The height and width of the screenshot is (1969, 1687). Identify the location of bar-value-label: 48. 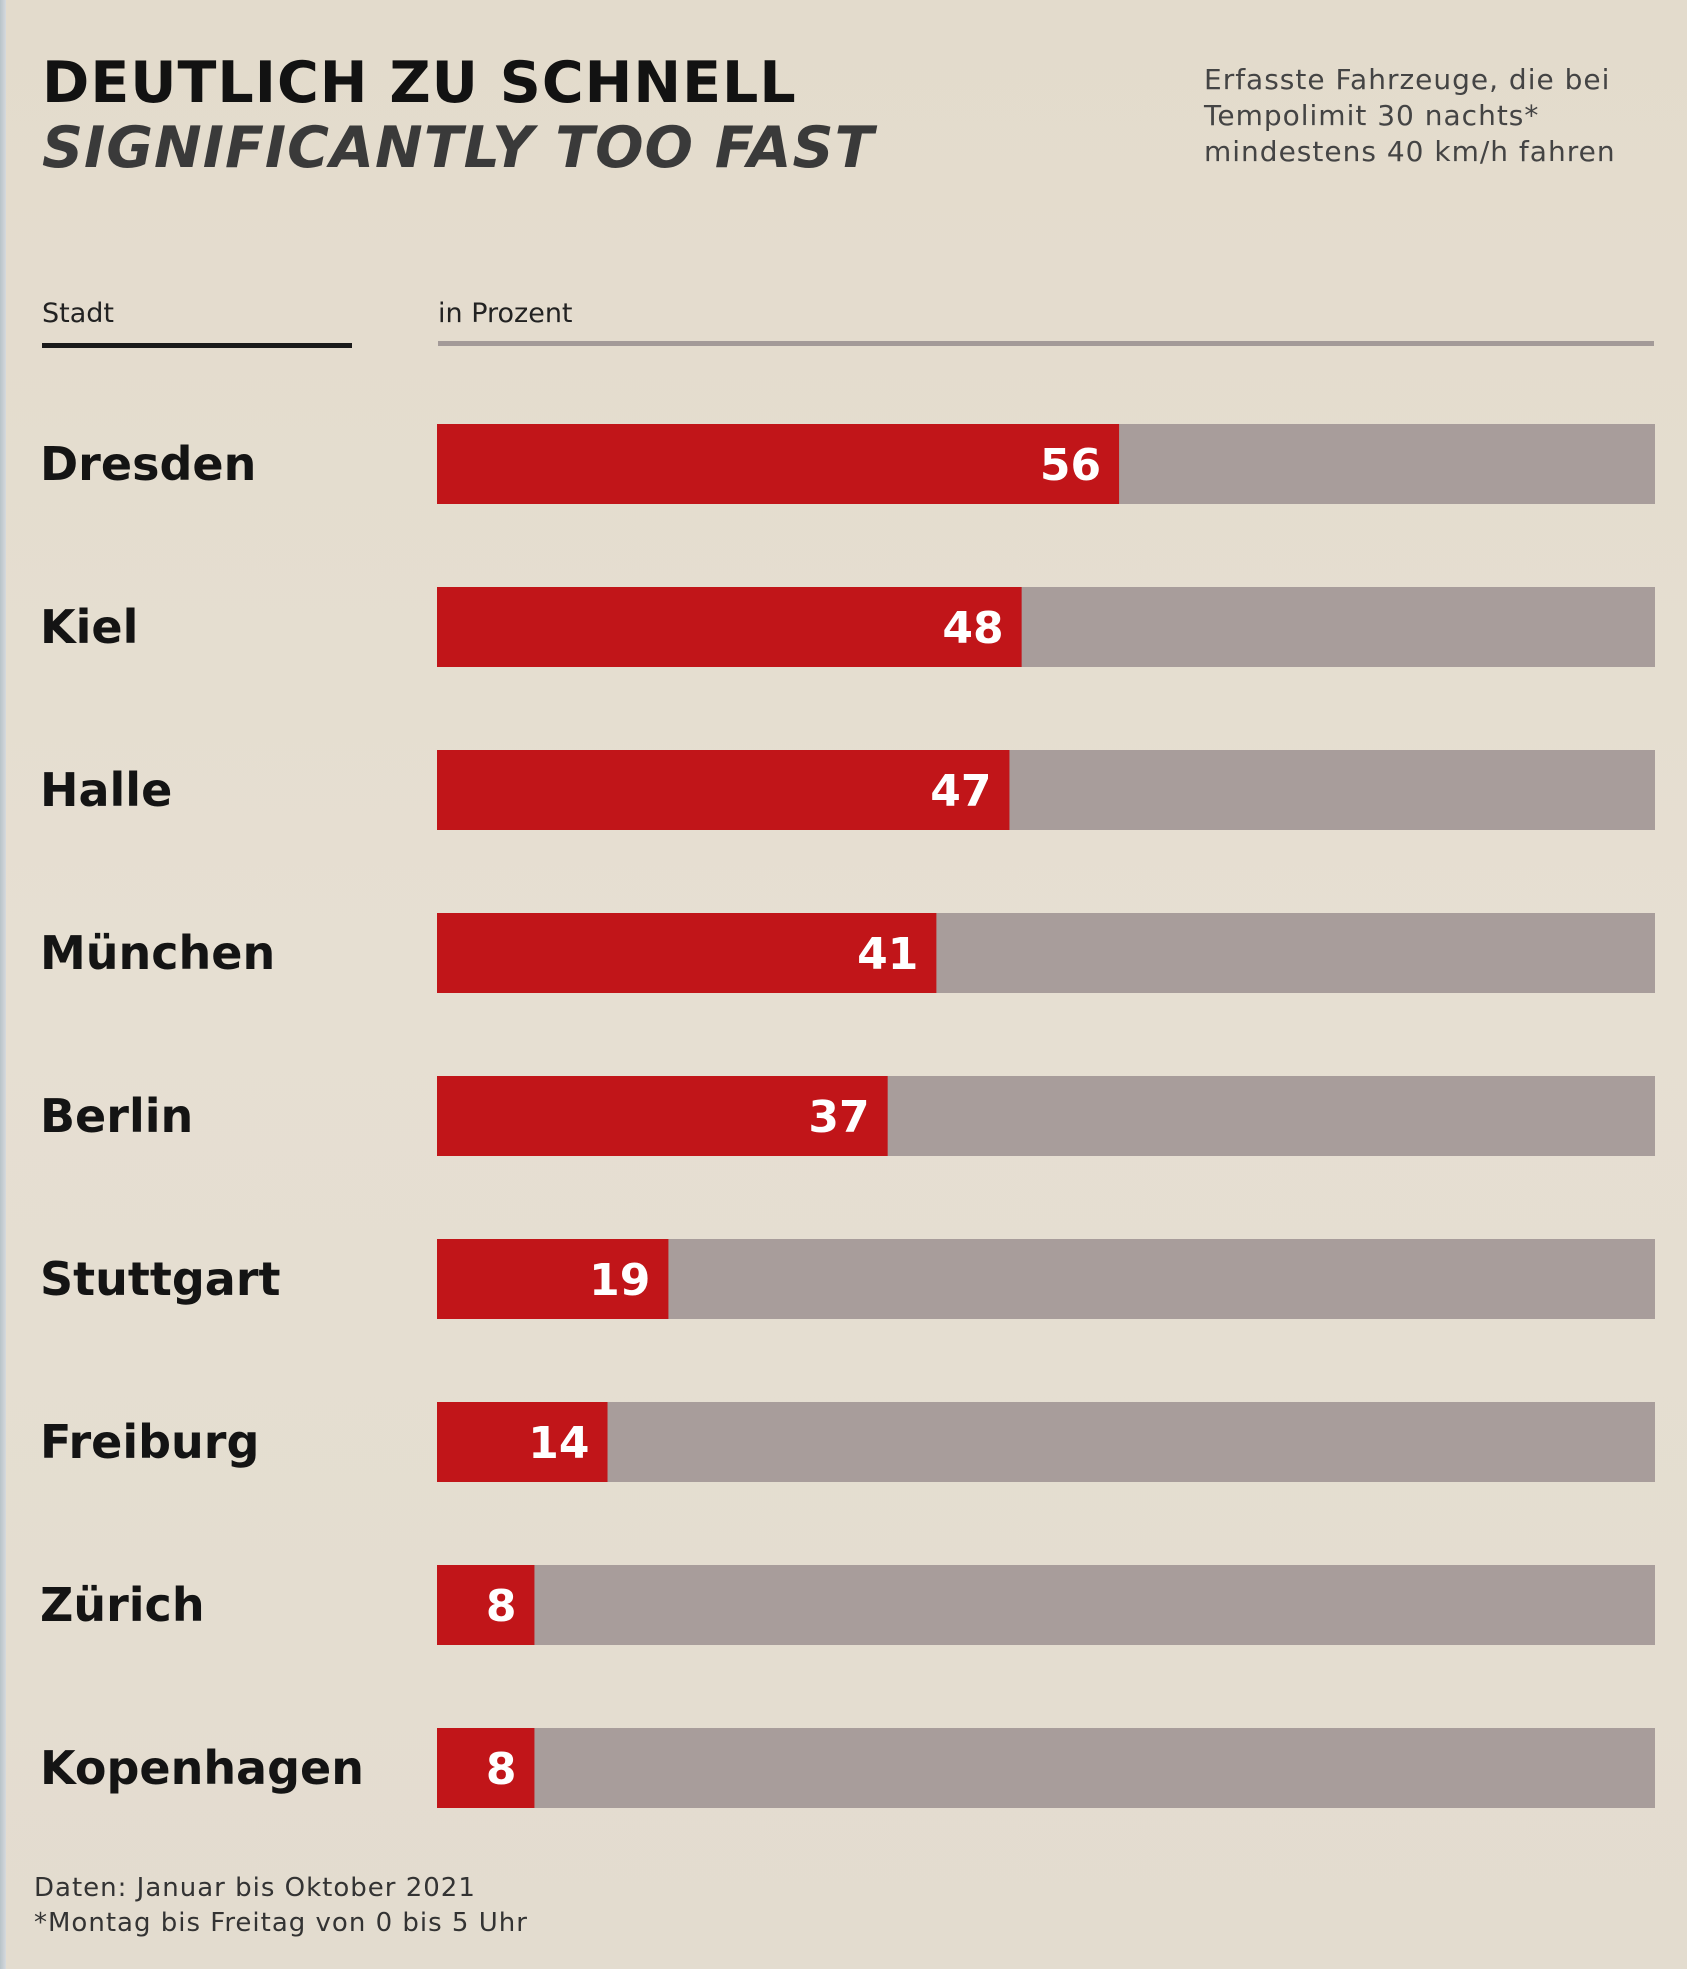
(972, 628).